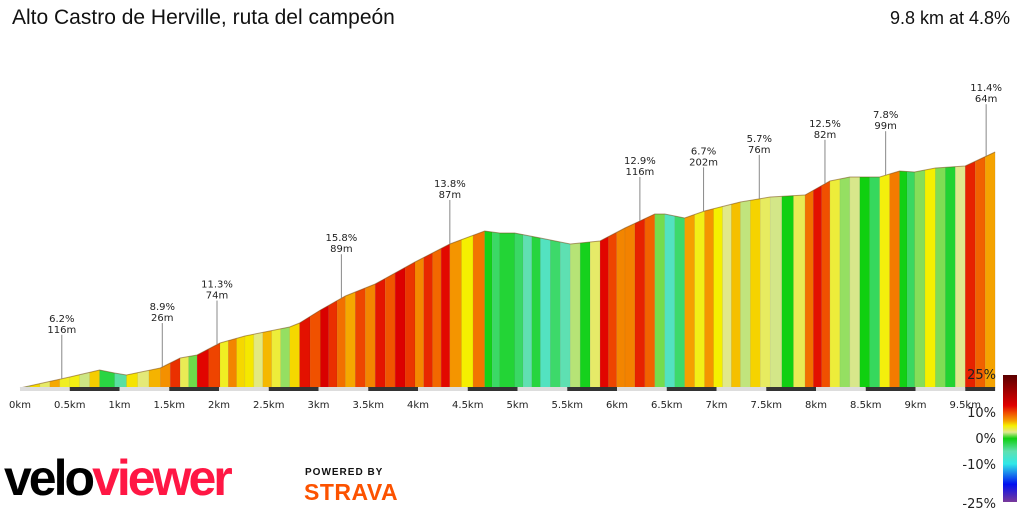 The image size is (1024, 512). What do you see at coordinates (162, 318) in the screenshot?
I see `annotation-length: 26m` at bounding box center [162, 318].